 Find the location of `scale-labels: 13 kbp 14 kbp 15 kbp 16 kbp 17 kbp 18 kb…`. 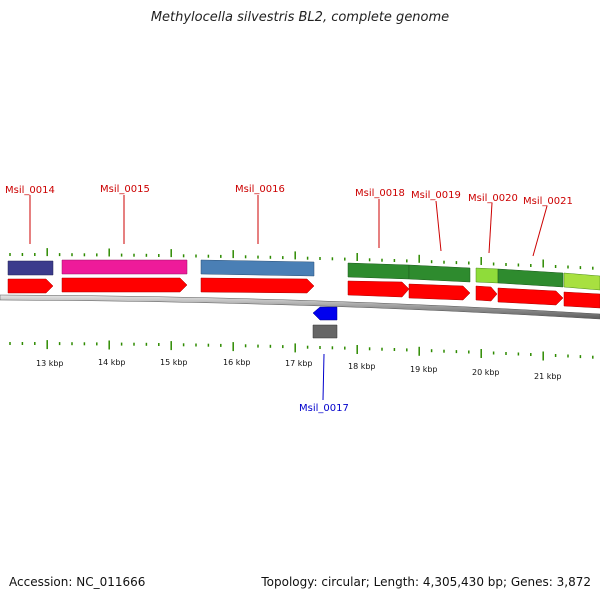

scale-labels: 13 kbp 14 kbp 15 kbp 16 kbp 17 kbp 18 kb… is located at coordinates (299, 369).